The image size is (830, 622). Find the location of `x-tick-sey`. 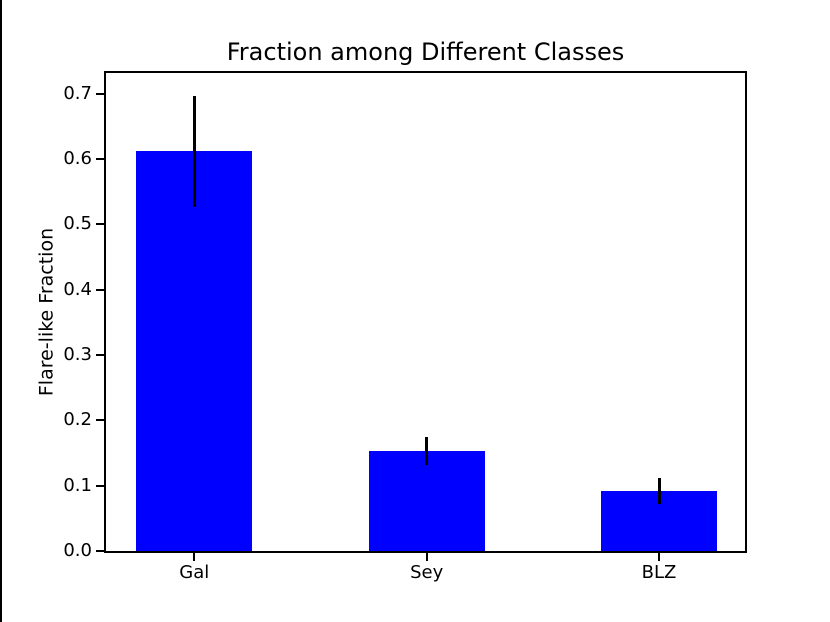

x-tick-sey is located at coordinates (426, 557).